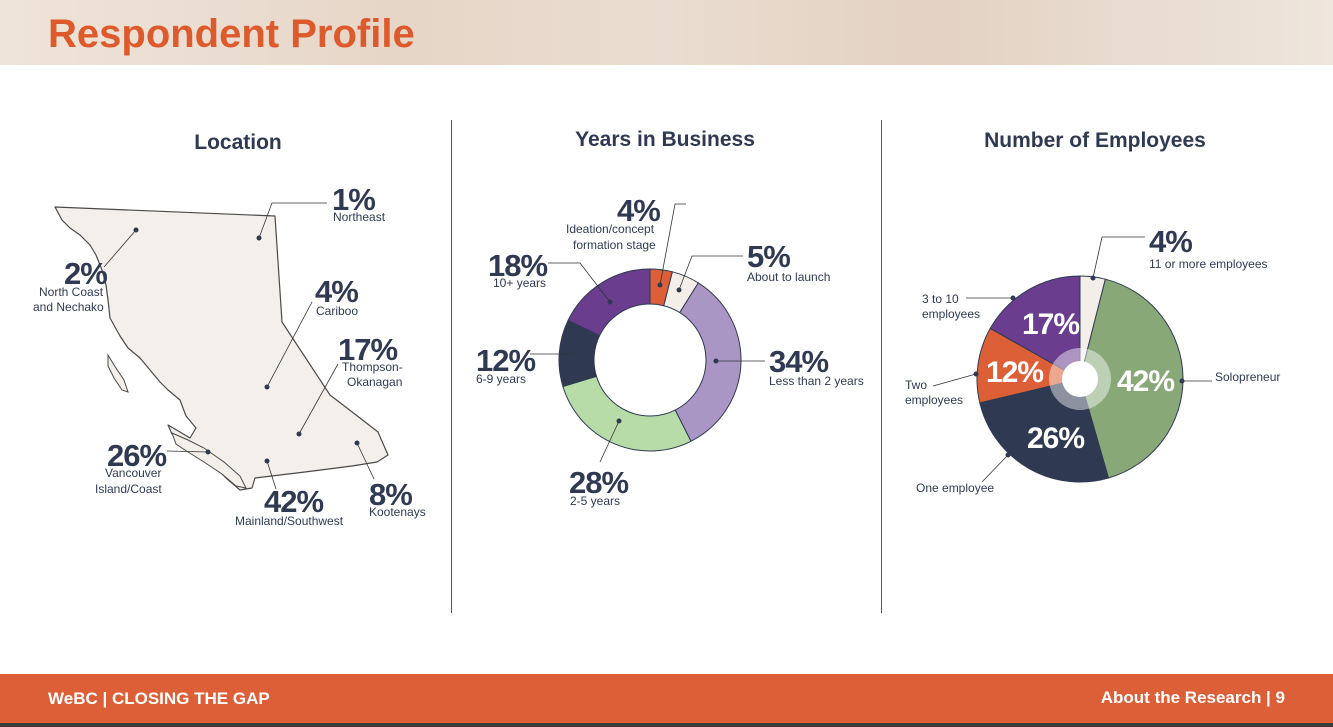  What do you see at coordinates (789, 277) in the screenshot?
I see `label-launch: About to launch` at bounding box center [789, 277].